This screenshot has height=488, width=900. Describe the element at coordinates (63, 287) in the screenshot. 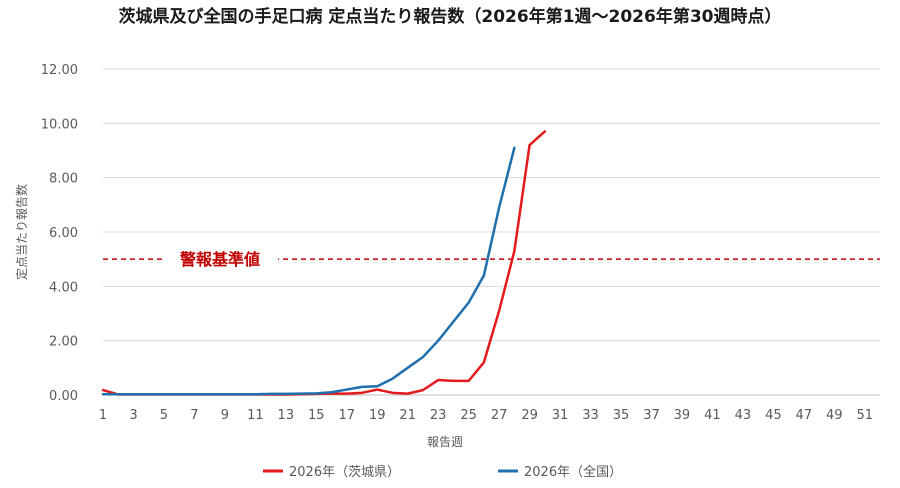

I see `y-tick-label: 4.00` at that location.